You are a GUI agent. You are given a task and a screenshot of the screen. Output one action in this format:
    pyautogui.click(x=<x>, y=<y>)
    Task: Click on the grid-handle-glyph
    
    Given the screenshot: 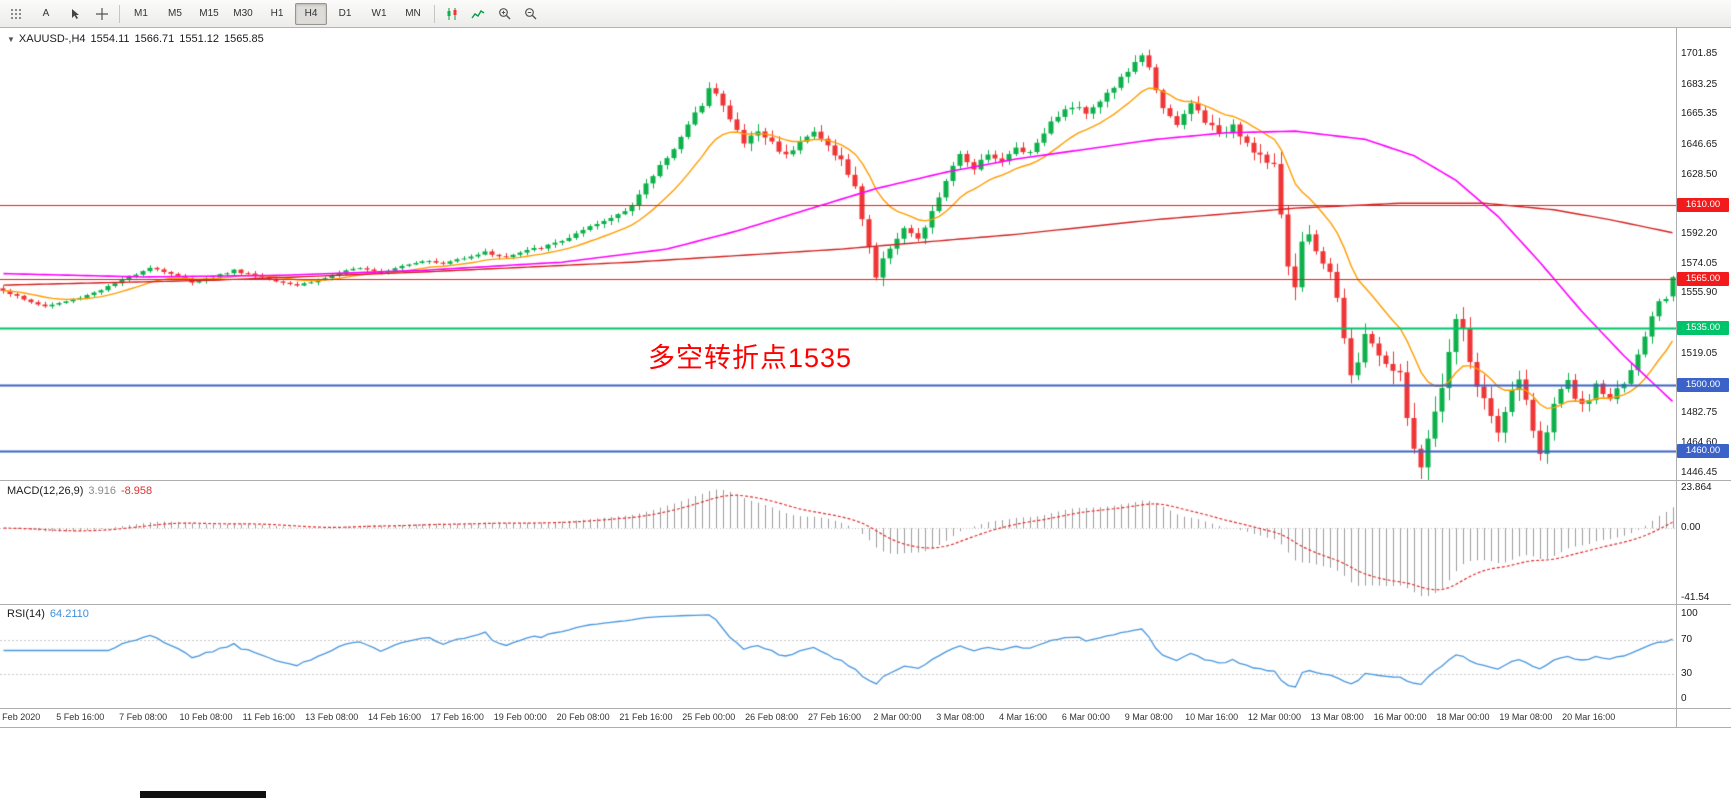 What is the action you would take?
    pyautogui.click(x=16, y=13)
    